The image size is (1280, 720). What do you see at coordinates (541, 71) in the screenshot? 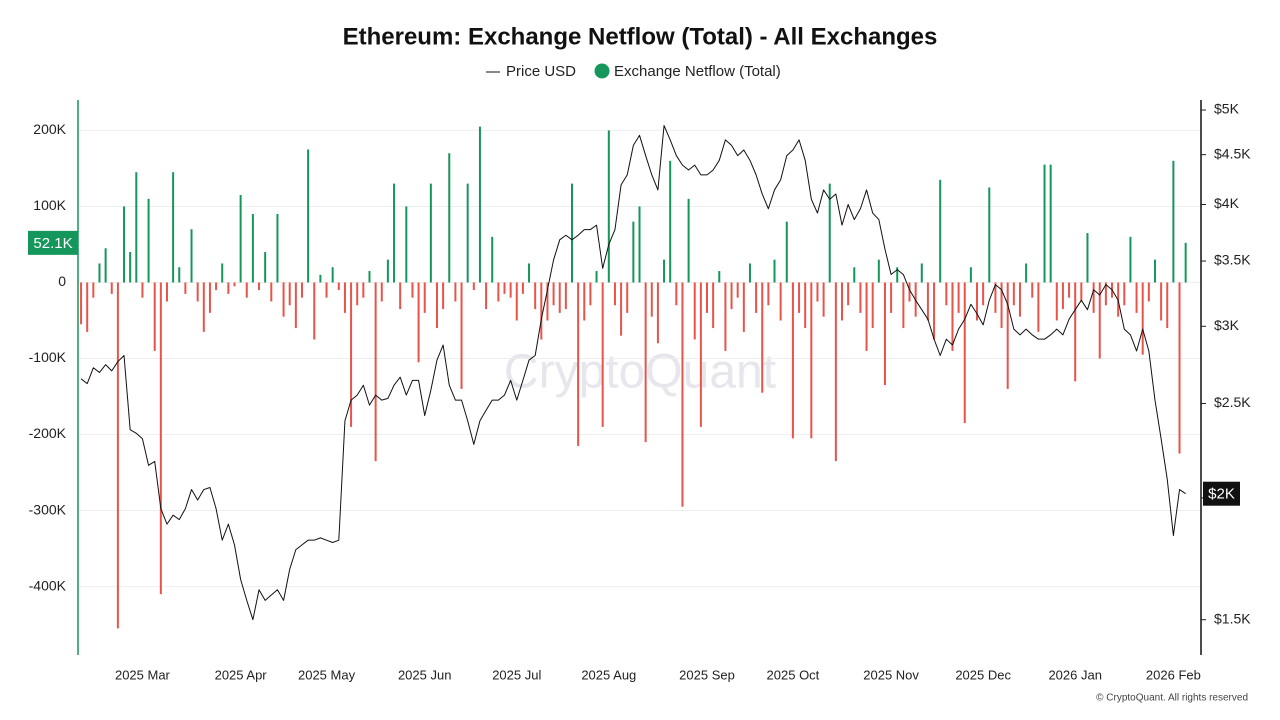
I see `legend-label: Price USD` at bounding box center [541, 71].